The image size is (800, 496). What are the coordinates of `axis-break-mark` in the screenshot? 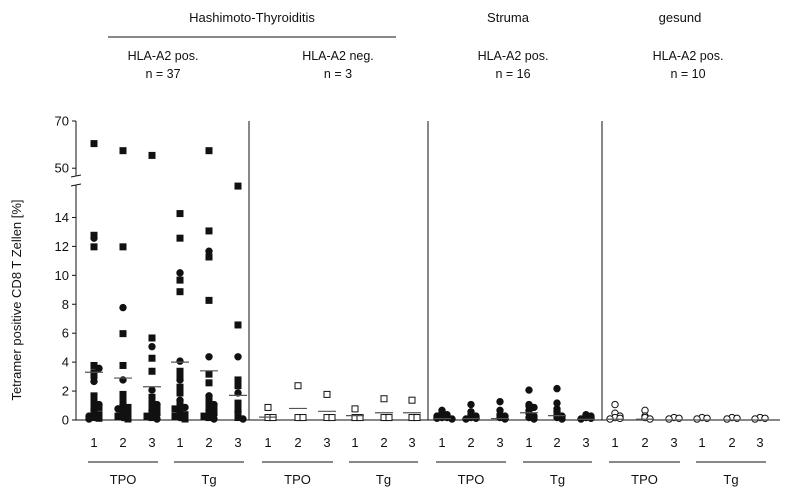 It's located at (76, 176).